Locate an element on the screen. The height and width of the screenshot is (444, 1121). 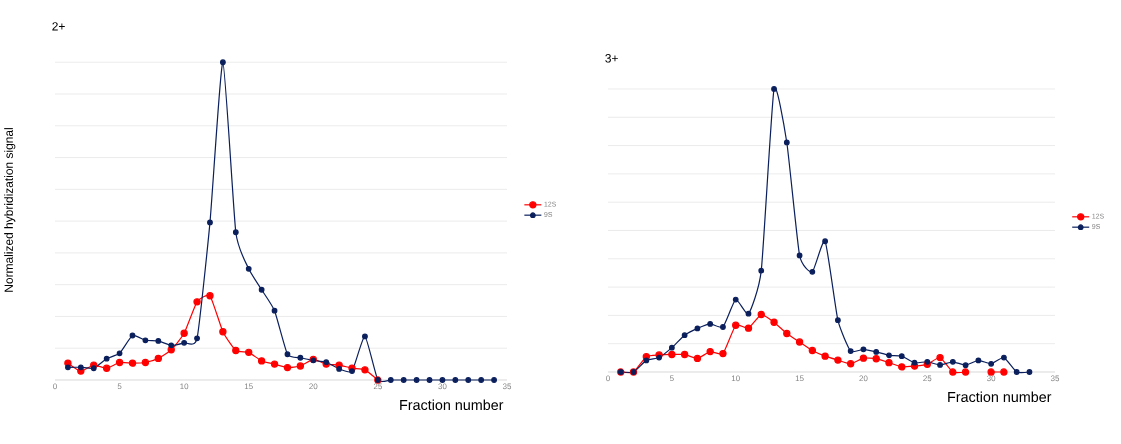
y-axis-title: Normalized hybridization signal is located at coordinates (10, 210).